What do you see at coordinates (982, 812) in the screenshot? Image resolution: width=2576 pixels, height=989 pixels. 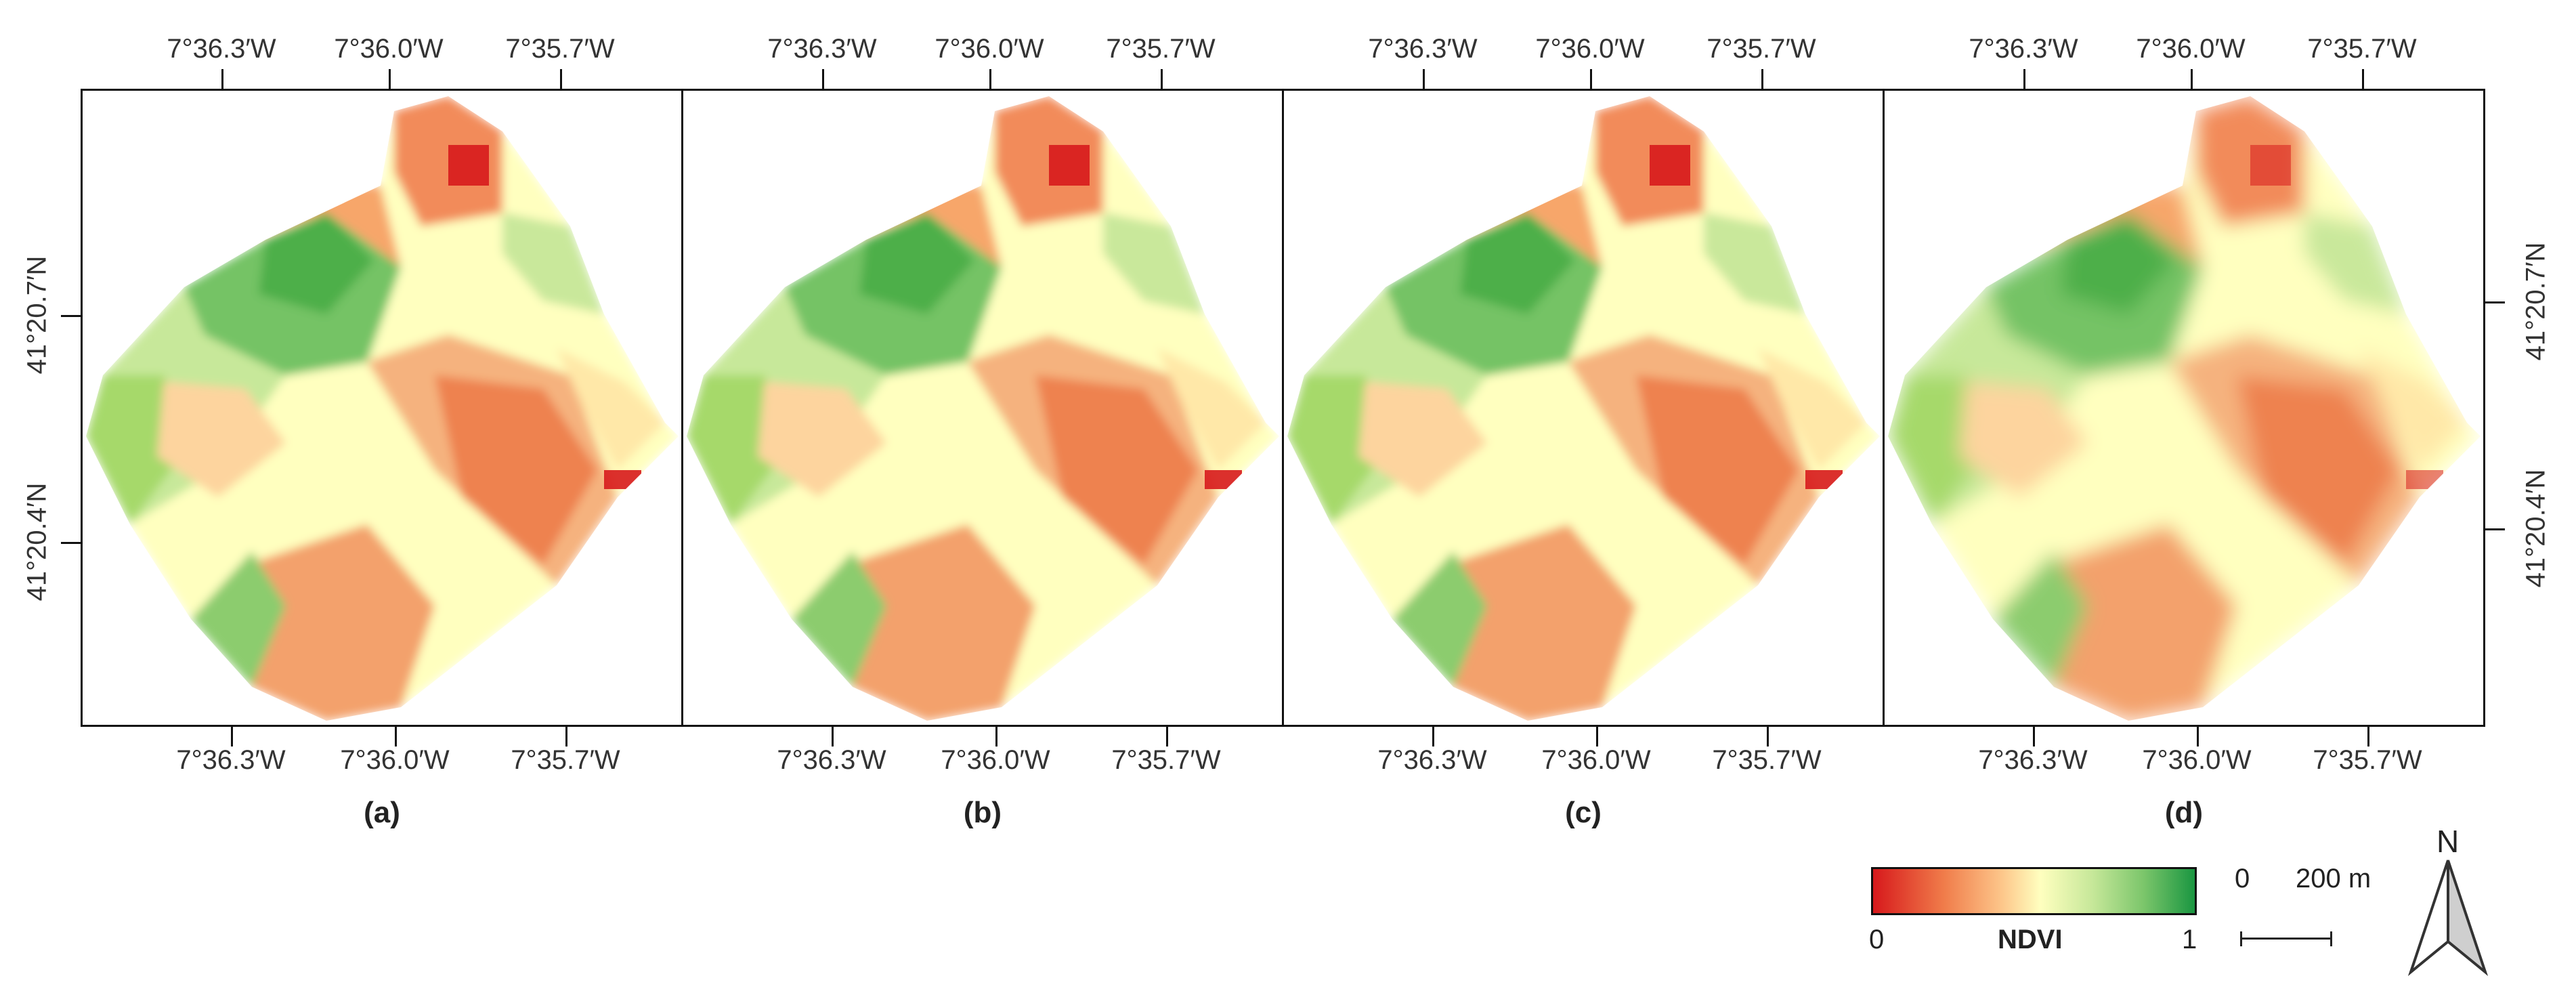 I see `panel-label-b: (b)` at bounding box center [982, 812].